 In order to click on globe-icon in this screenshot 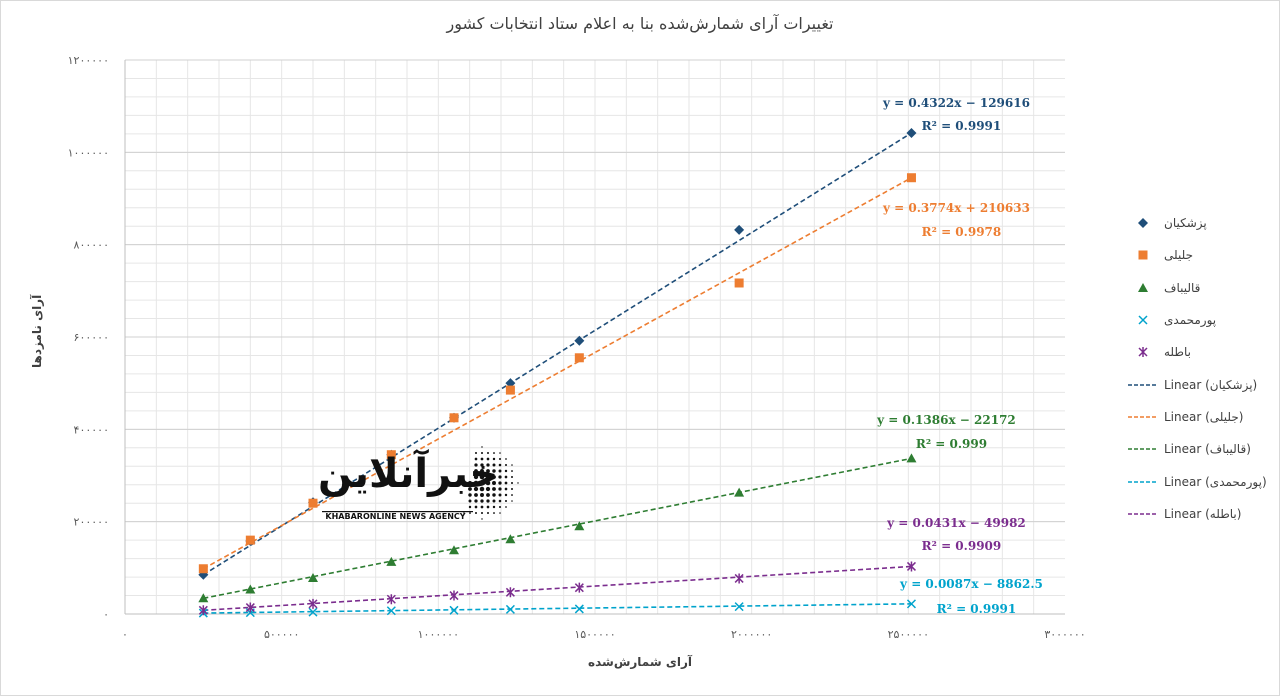, I will do `click(420, 483)`.